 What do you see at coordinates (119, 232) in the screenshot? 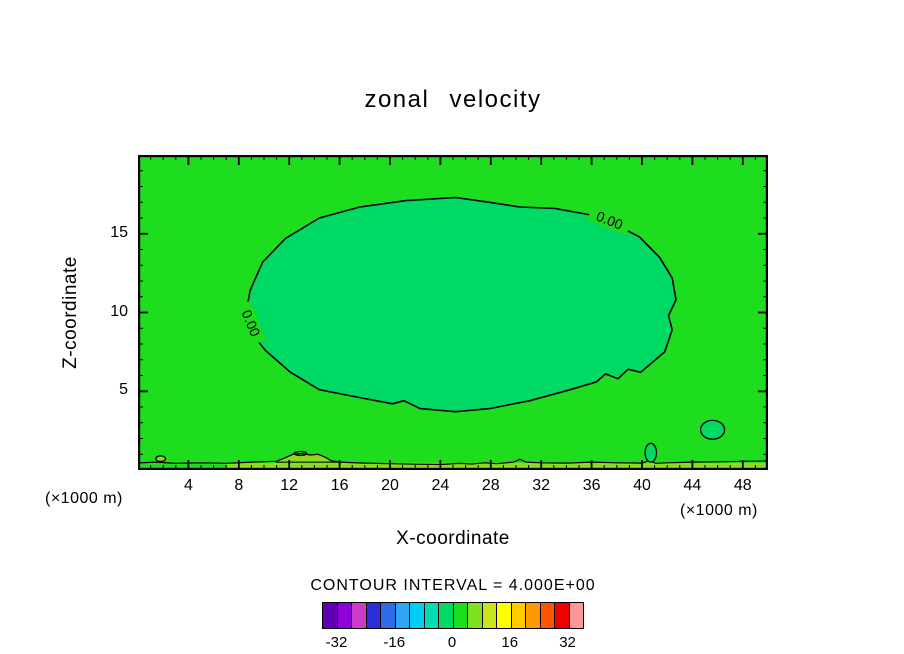
I see `y-tick-label: 15` at bounding box center [119, 232].